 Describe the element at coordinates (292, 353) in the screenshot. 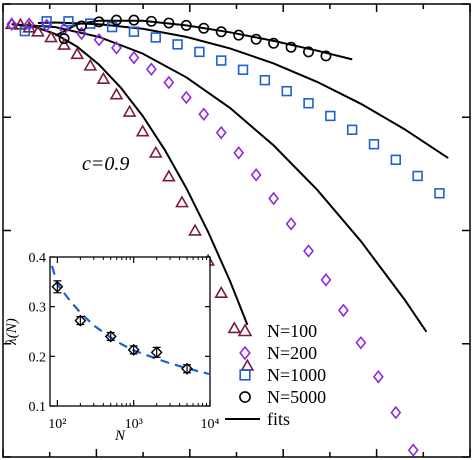

I see `legend-label: N=200` at that location.